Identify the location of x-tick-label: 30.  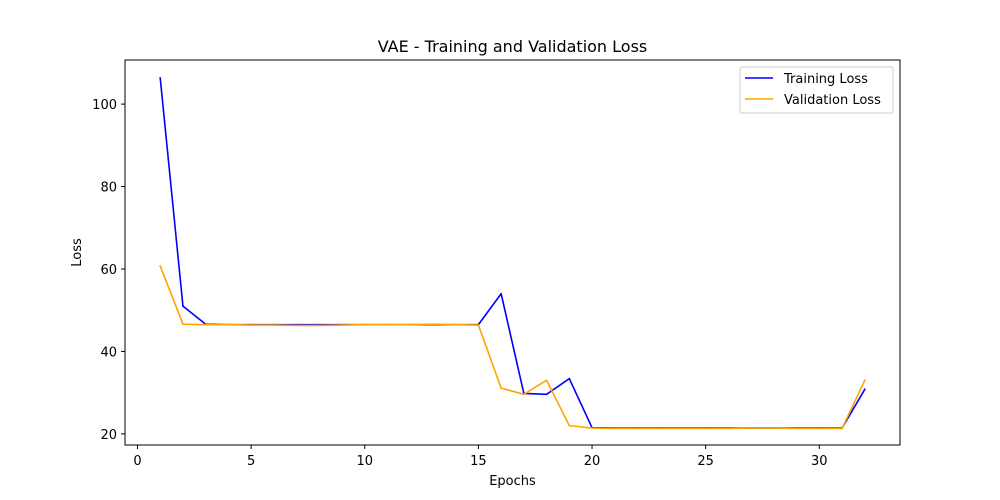
(819, 461).